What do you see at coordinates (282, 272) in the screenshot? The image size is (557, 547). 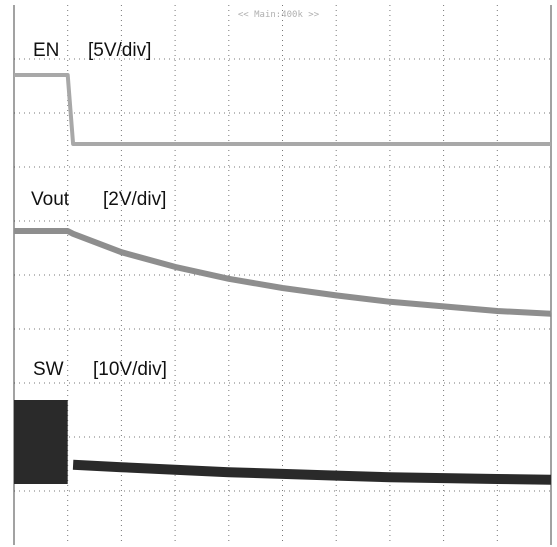 I see `vout-trace` at bounding box center [282, 272].